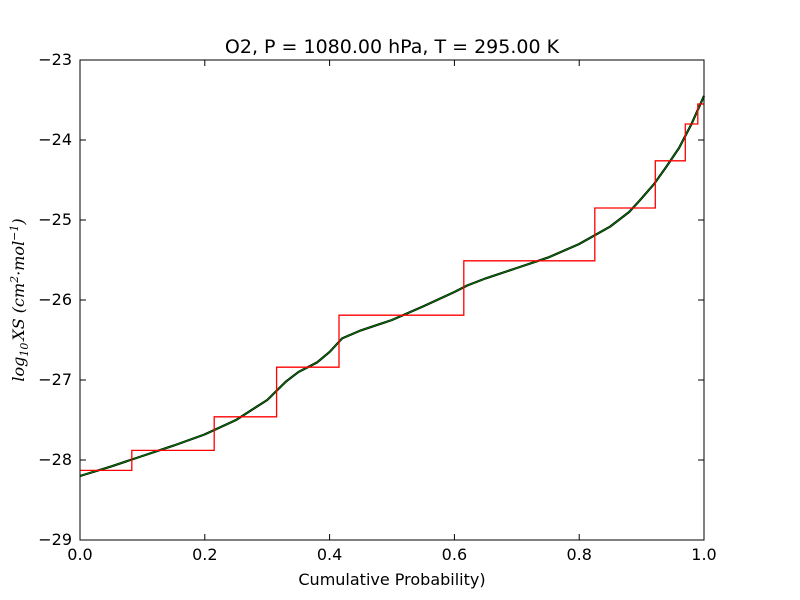  Describe the element at coordinates (14, 233) in the screenshot. I see `y-label-unit2-sup: −1` at that location.